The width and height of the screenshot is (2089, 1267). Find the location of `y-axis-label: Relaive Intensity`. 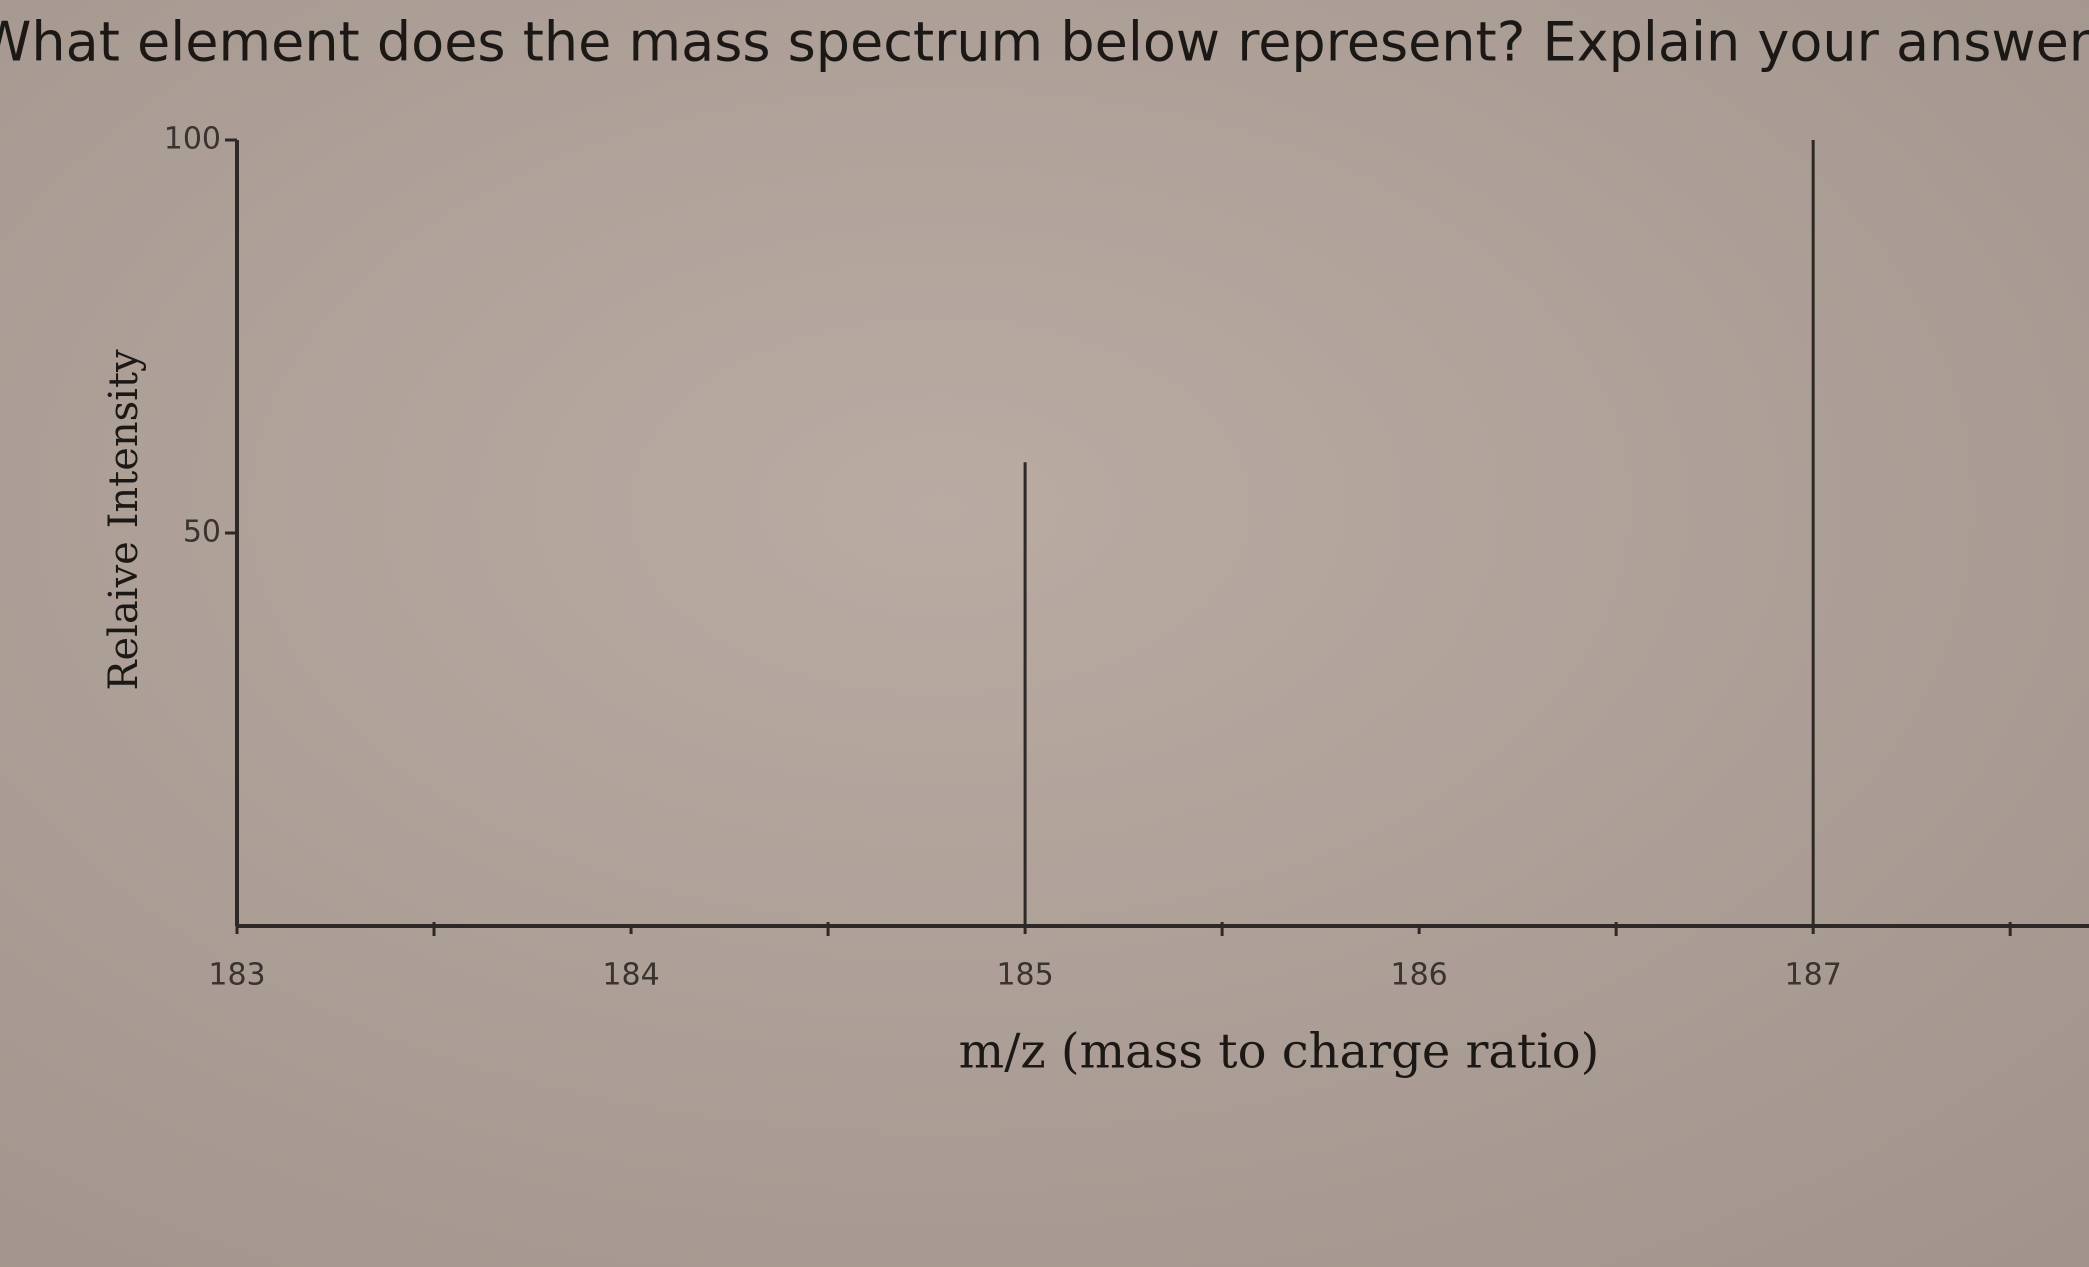

y-axis-label: Relaive Intensity is located at coordinates (124, 520).